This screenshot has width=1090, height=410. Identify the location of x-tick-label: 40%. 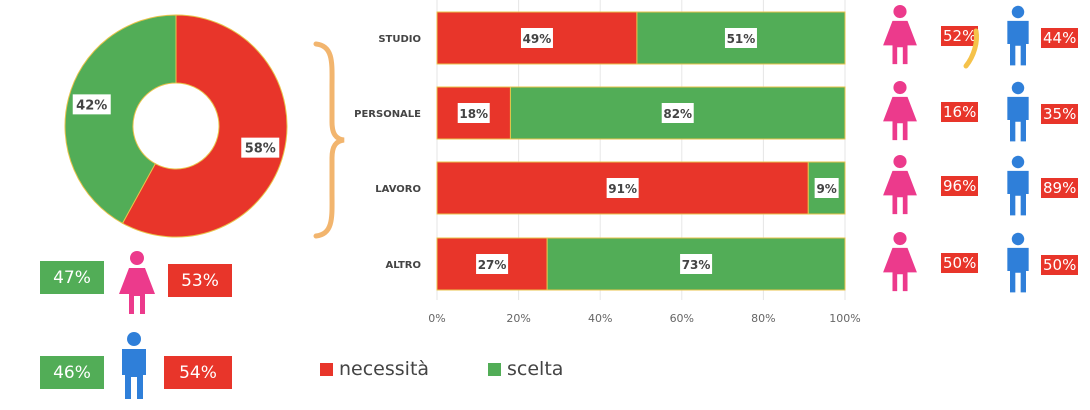
(600, 318).